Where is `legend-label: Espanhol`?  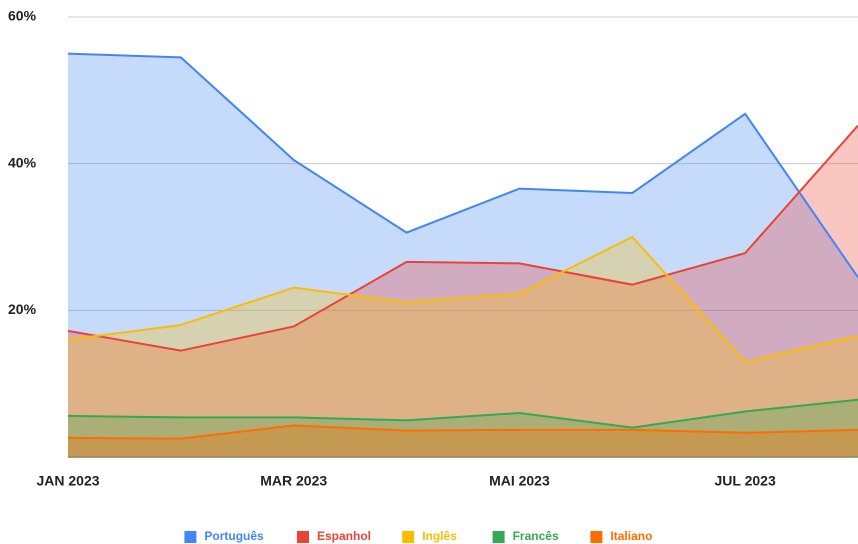
legend-label: Espanhol is located at coordinates (344, 536).